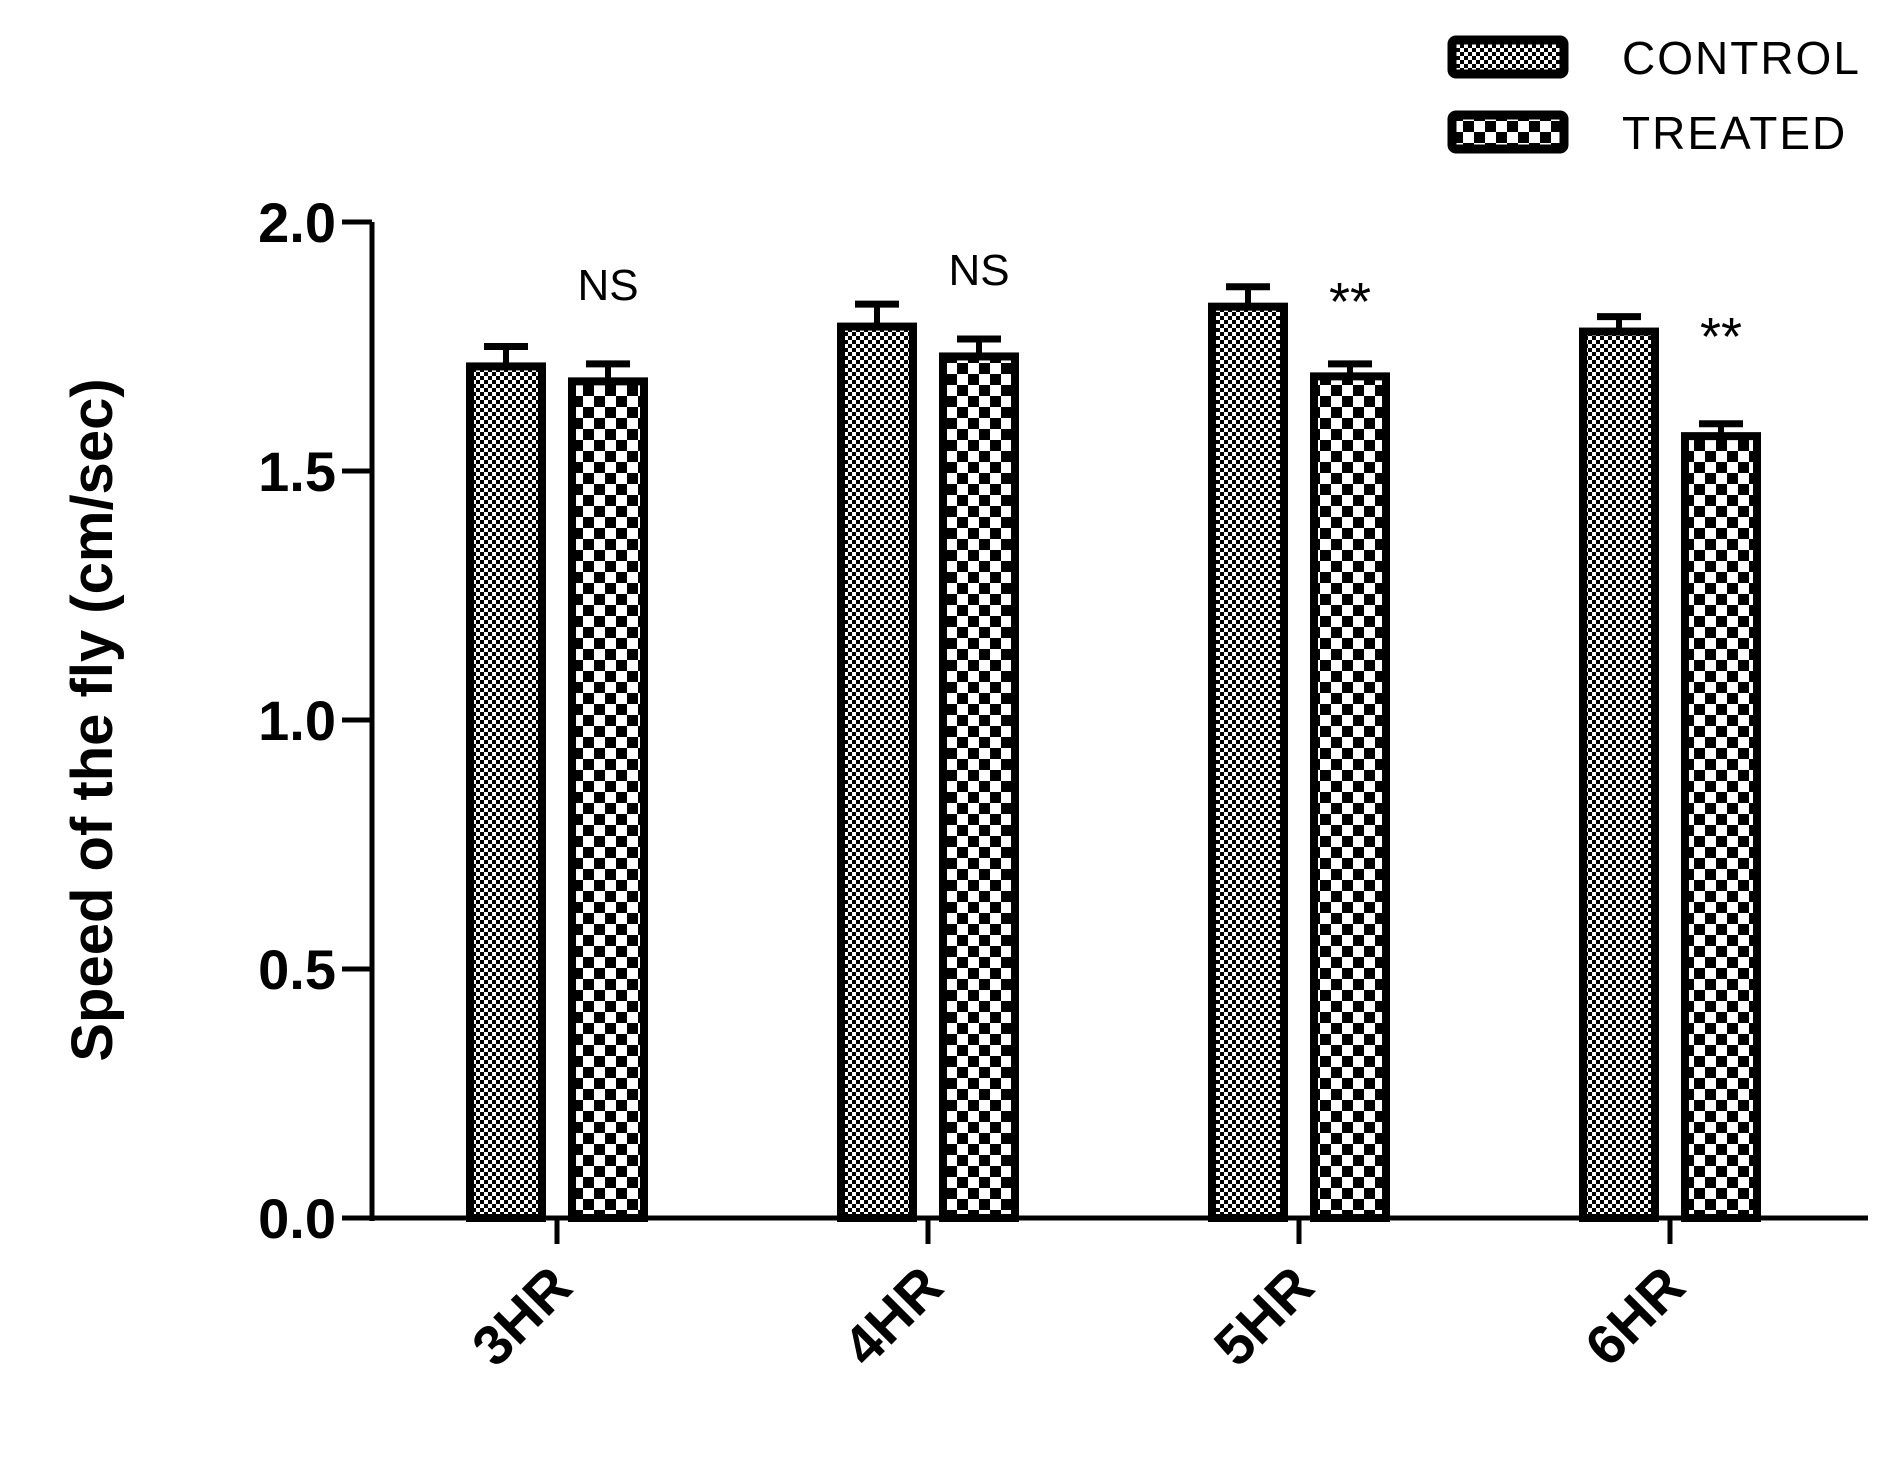 This screenshot has width=1878, height=1462. What do you see at coordinates (1508, 132) in the screenshot?
I see `legend-swatch-treated` at bounding box center [1508, 132].